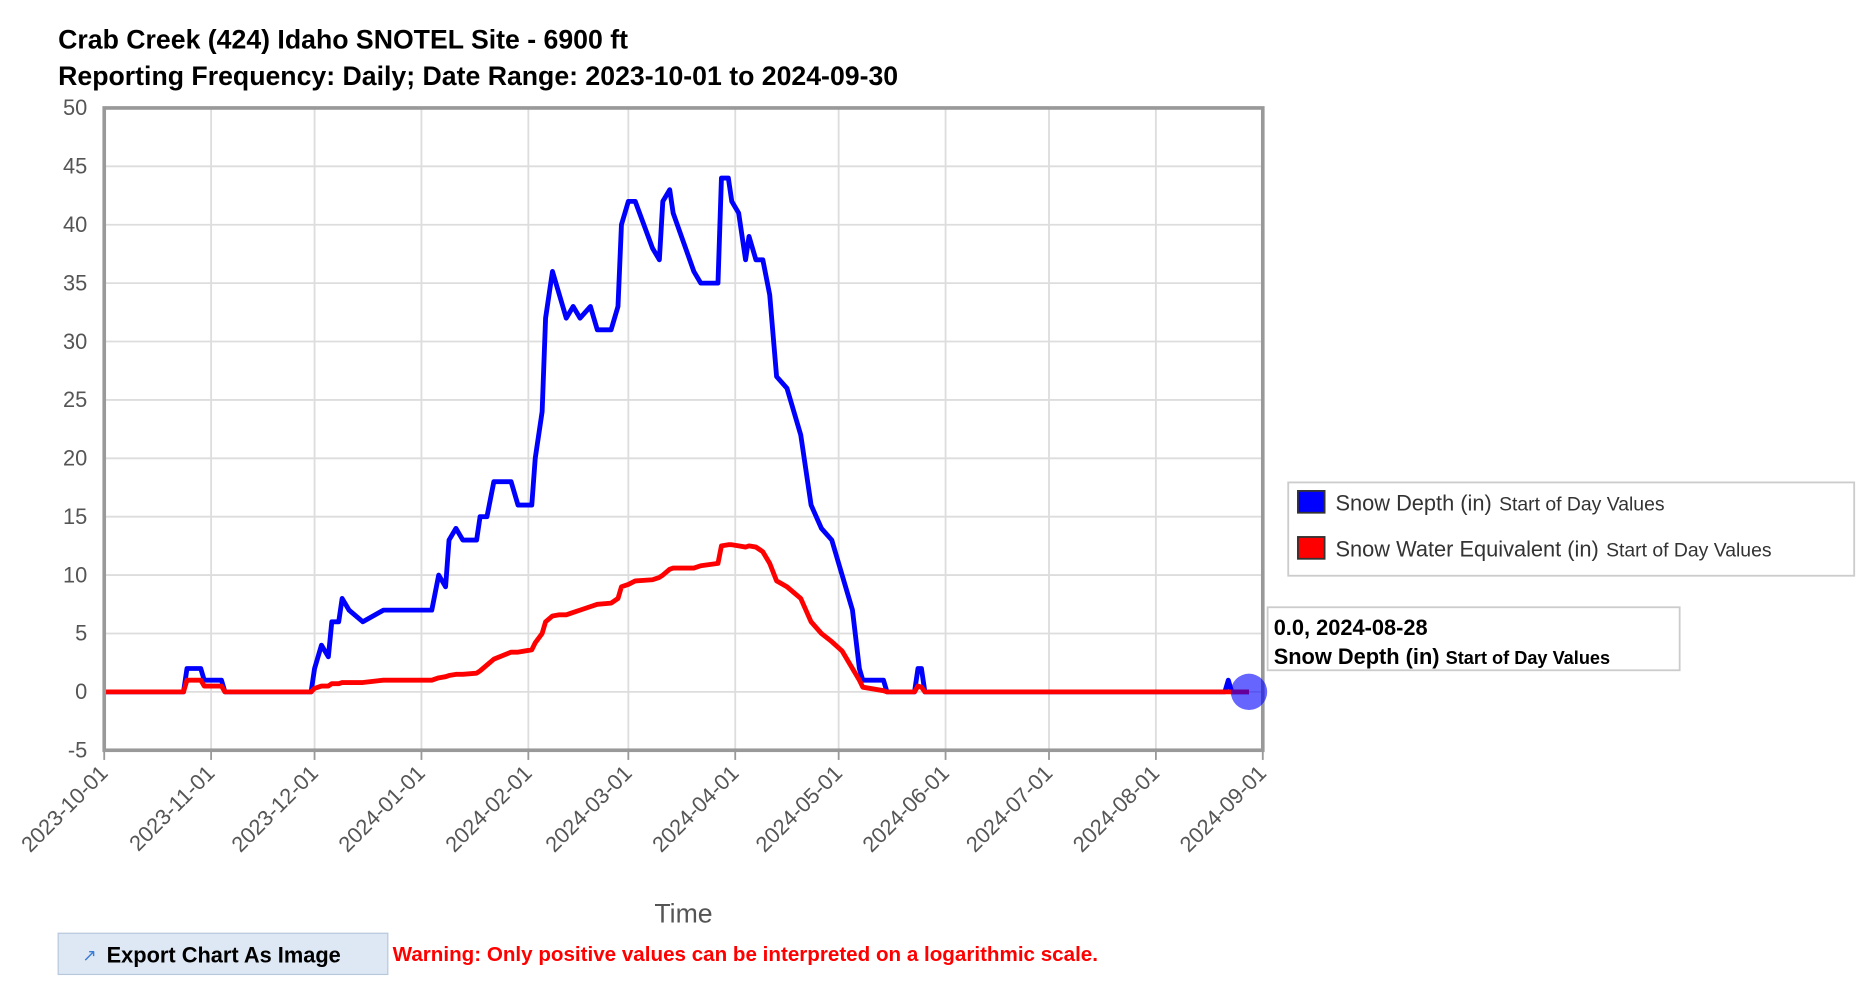  I want to click on legend-series-name: Snow Water Equivalent (in), so click(1466, 548).